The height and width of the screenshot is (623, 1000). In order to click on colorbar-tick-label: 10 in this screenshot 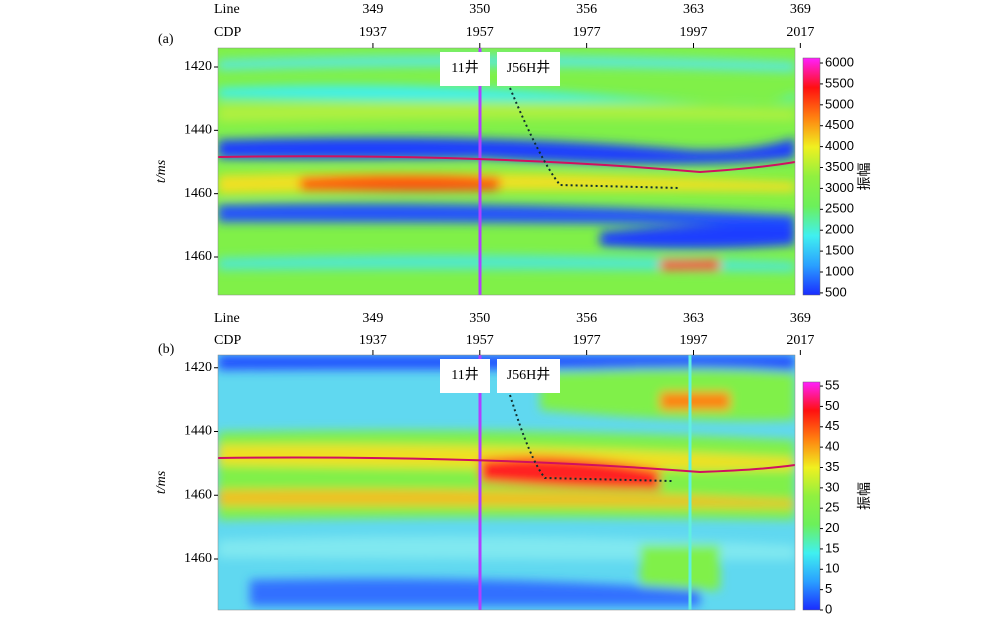, I will do `click(832, 568)`.